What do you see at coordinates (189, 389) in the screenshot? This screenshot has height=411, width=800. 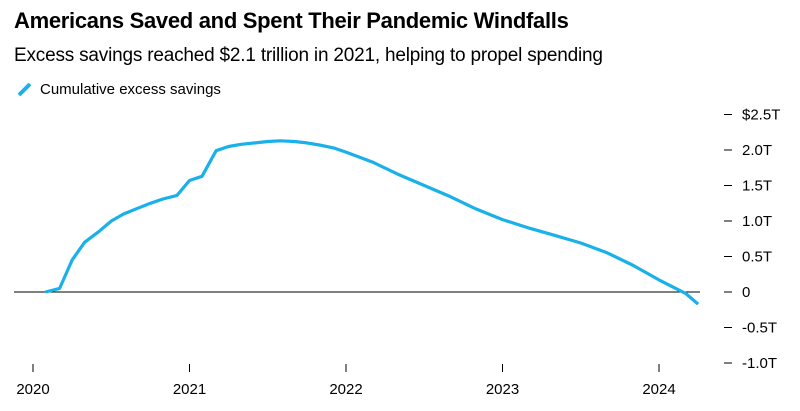 I see `x-tick-label: 2021` at bounding box center [189, 389].